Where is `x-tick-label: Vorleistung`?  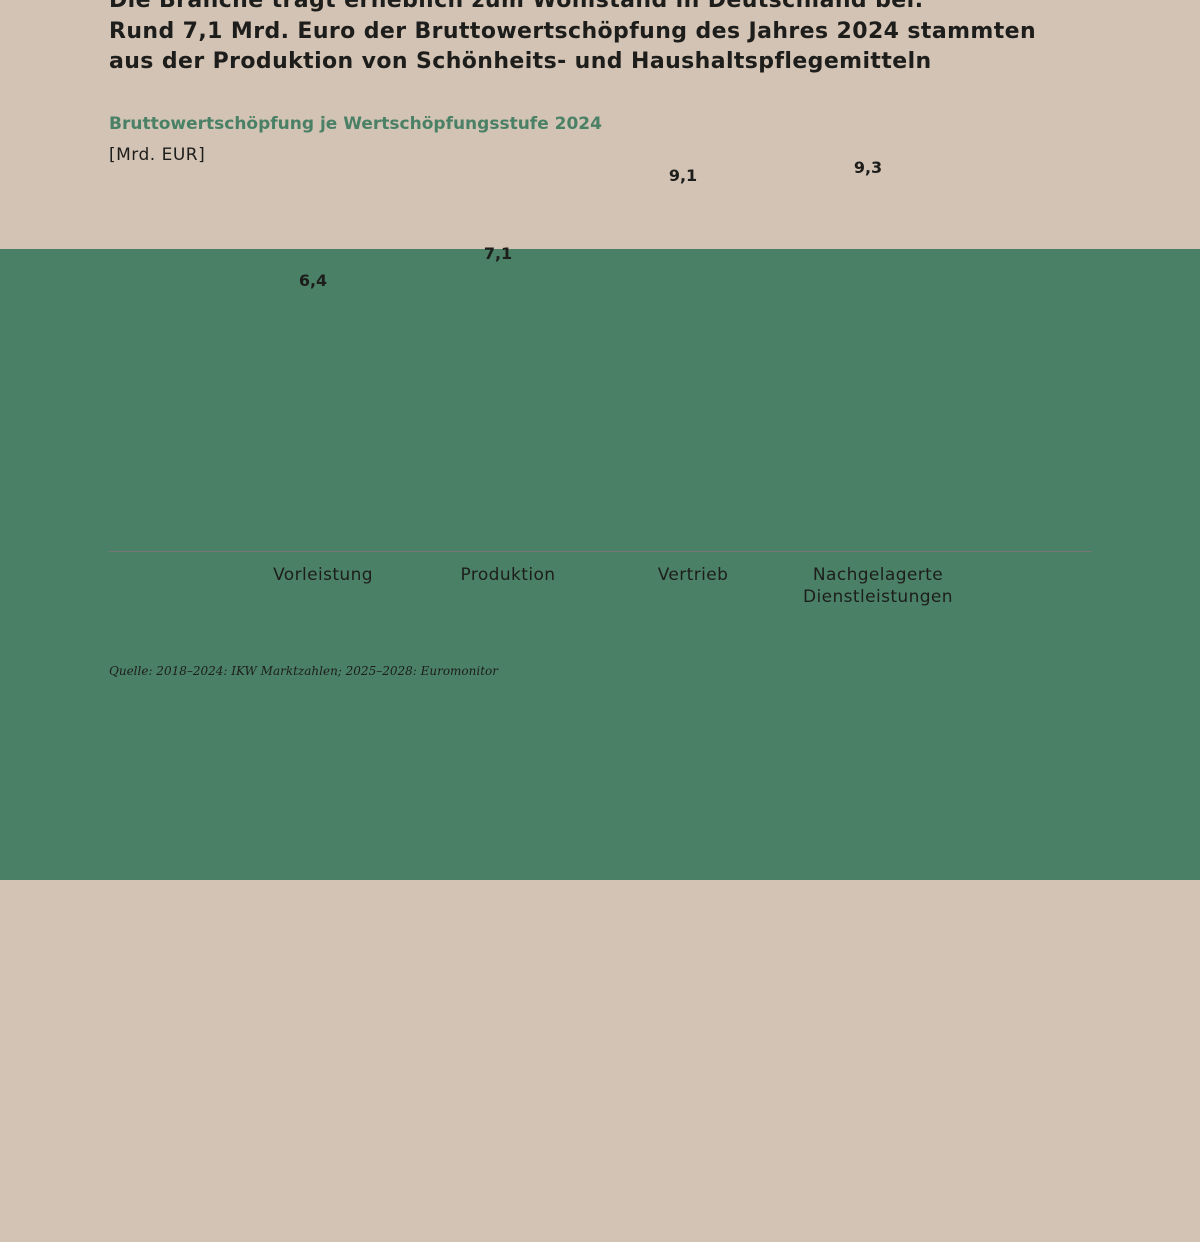 x-tick-label: Vorleistung is located at coordinates (323, 575).